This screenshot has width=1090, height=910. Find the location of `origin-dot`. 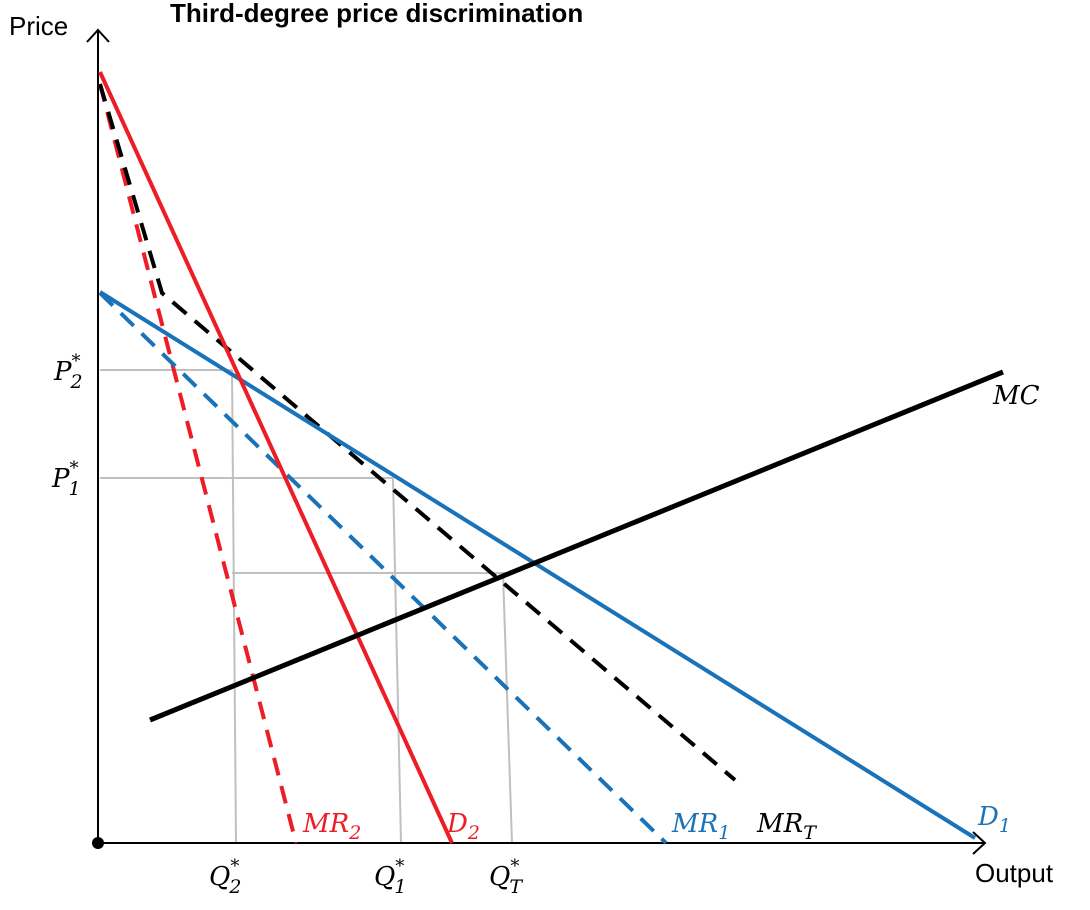

origin-dot is located at coordinates (98, 843).